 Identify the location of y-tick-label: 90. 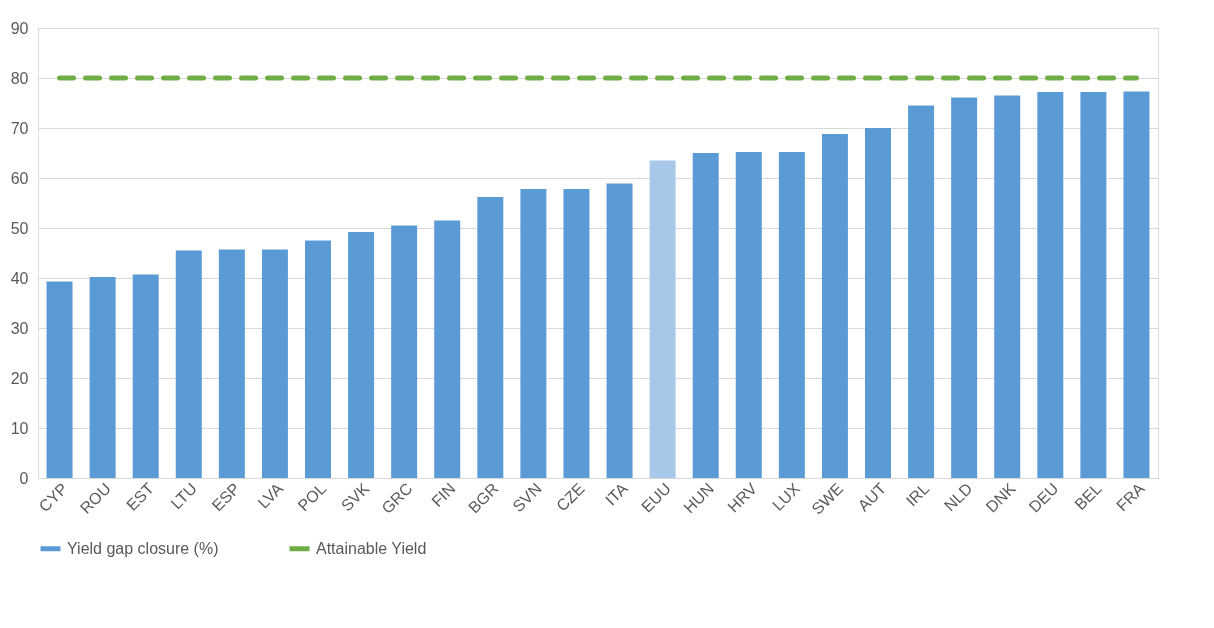
(19, 28).